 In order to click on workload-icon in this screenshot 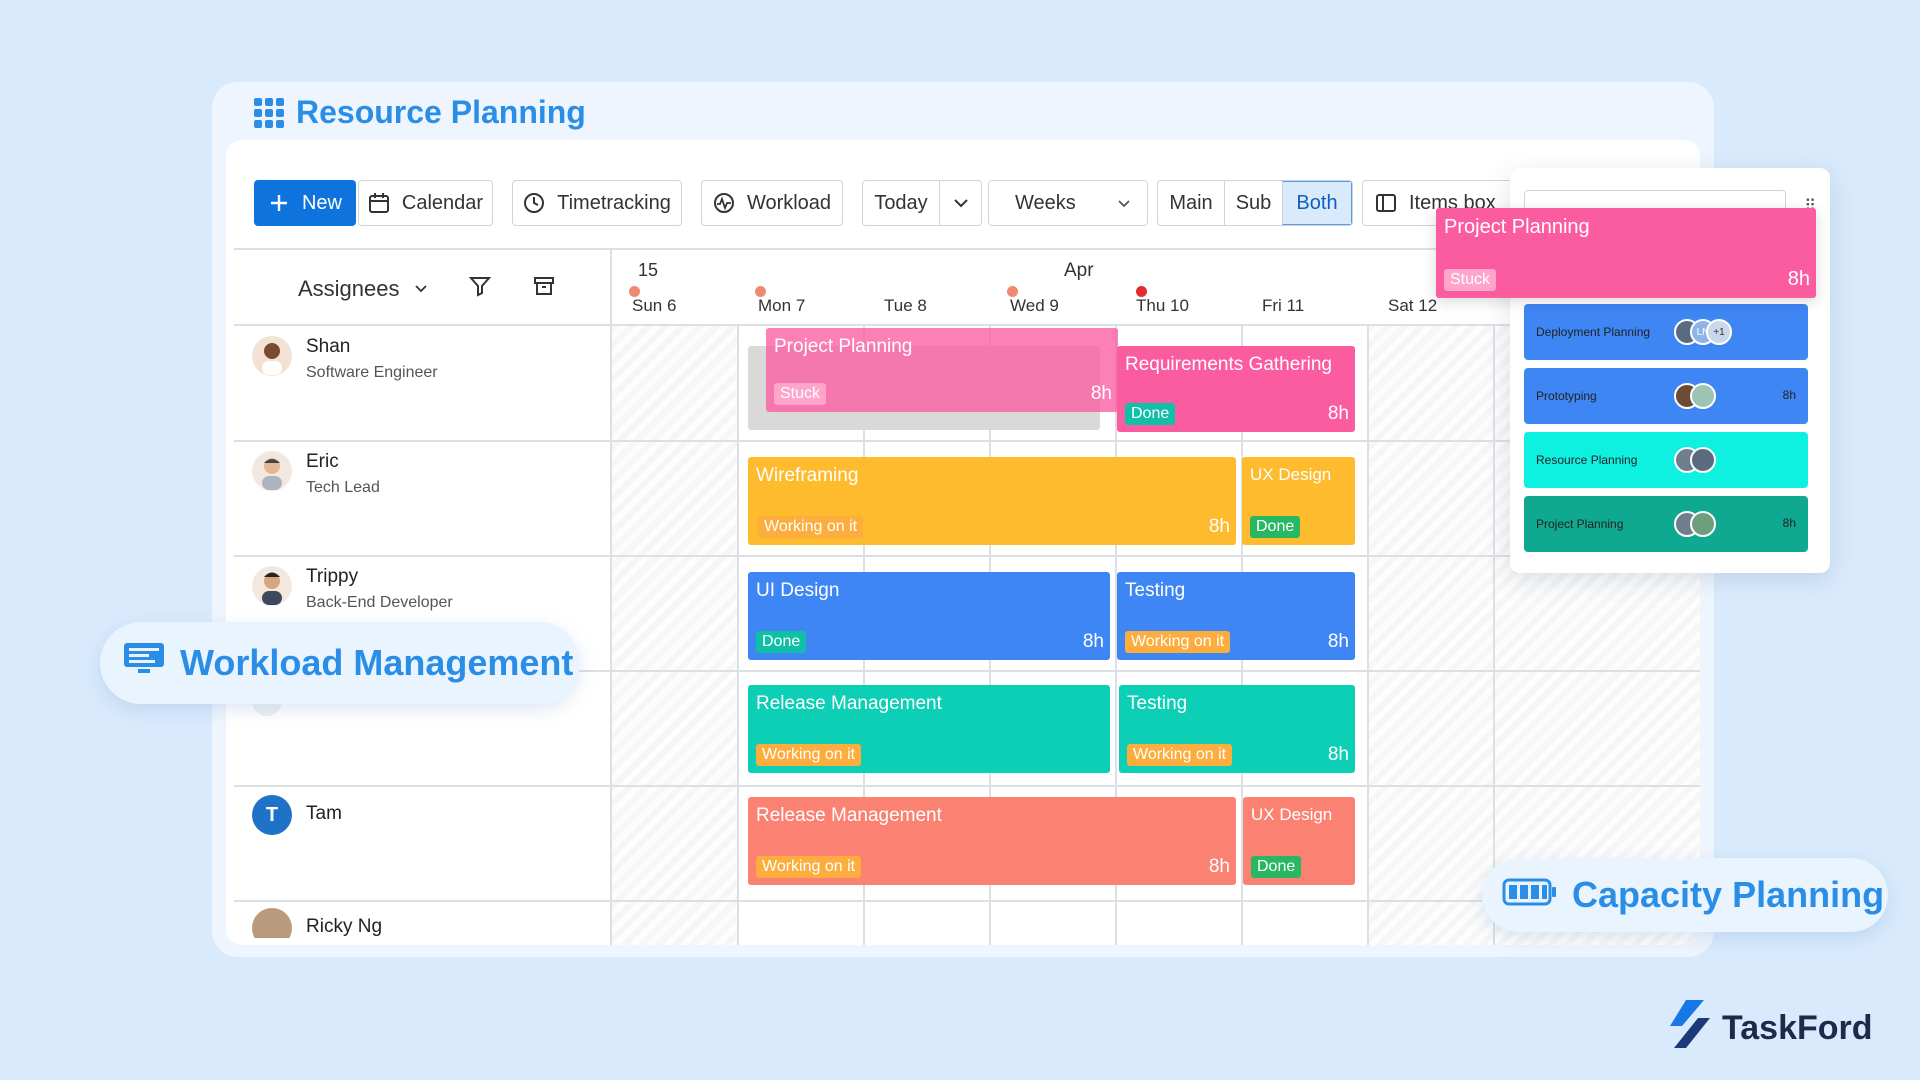, I will do `click(724, 203)`.